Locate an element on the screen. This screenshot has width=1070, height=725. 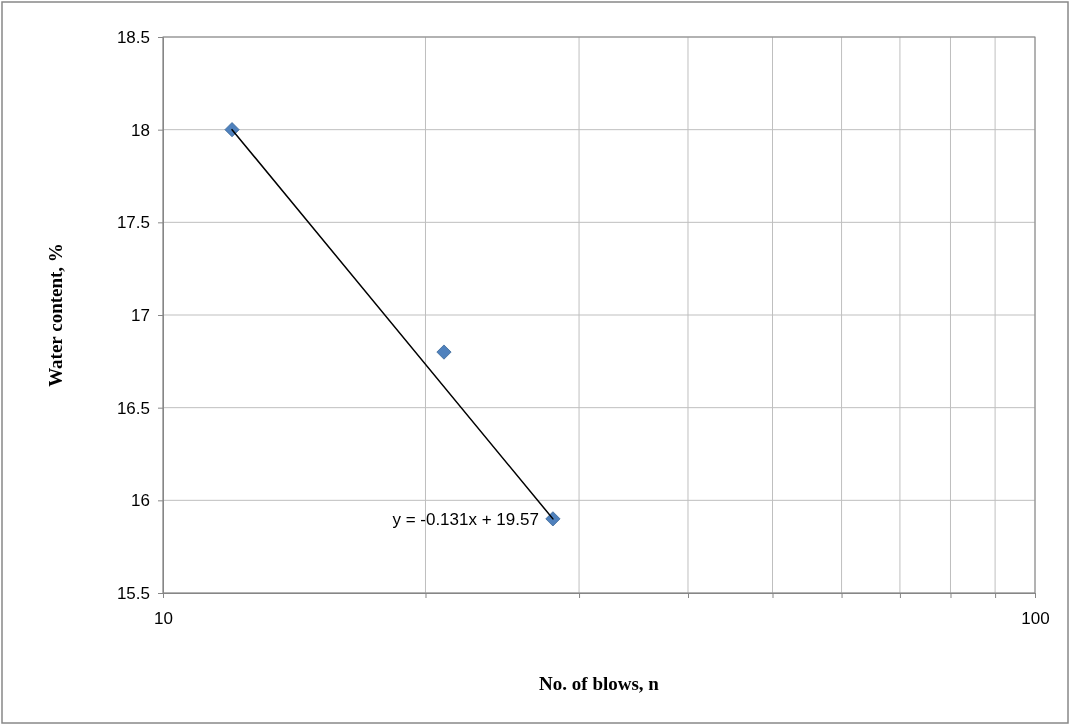
y-tick-label: 18.5 is located at coordinates (133, 37).